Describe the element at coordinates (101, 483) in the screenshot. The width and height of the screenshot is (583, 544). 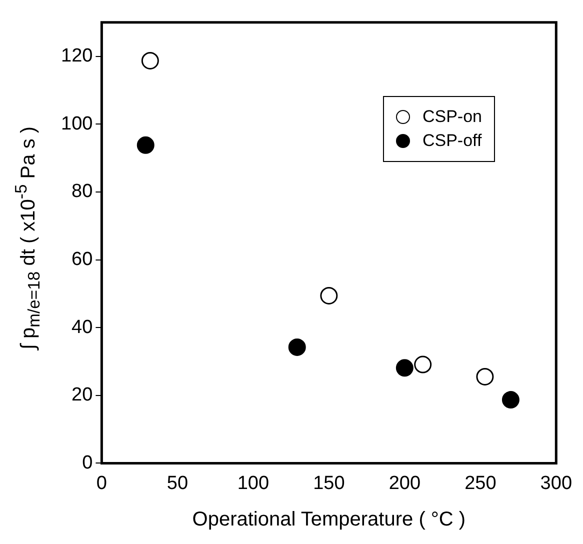
I see `x-tick-label: 0` at that location.